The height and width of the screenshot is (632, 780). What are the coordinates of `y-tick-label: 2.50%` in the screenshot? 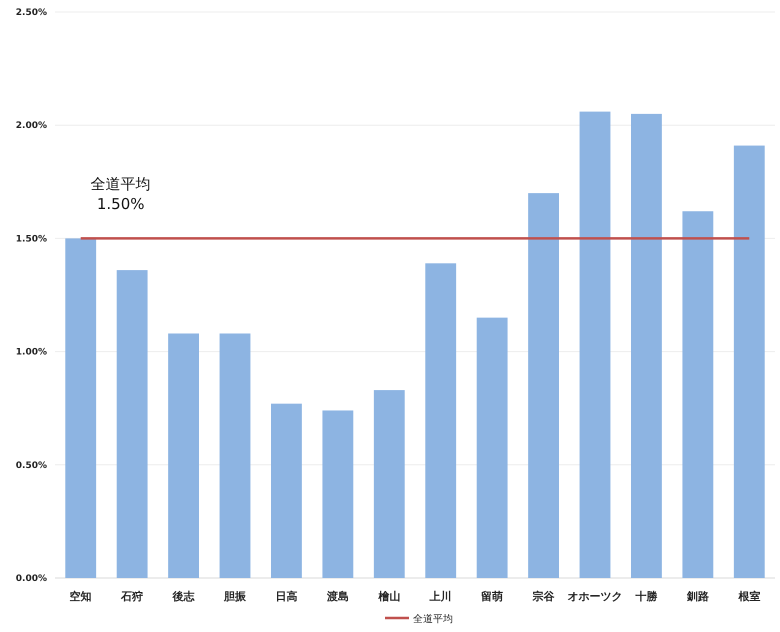 It's located at (31, 13).